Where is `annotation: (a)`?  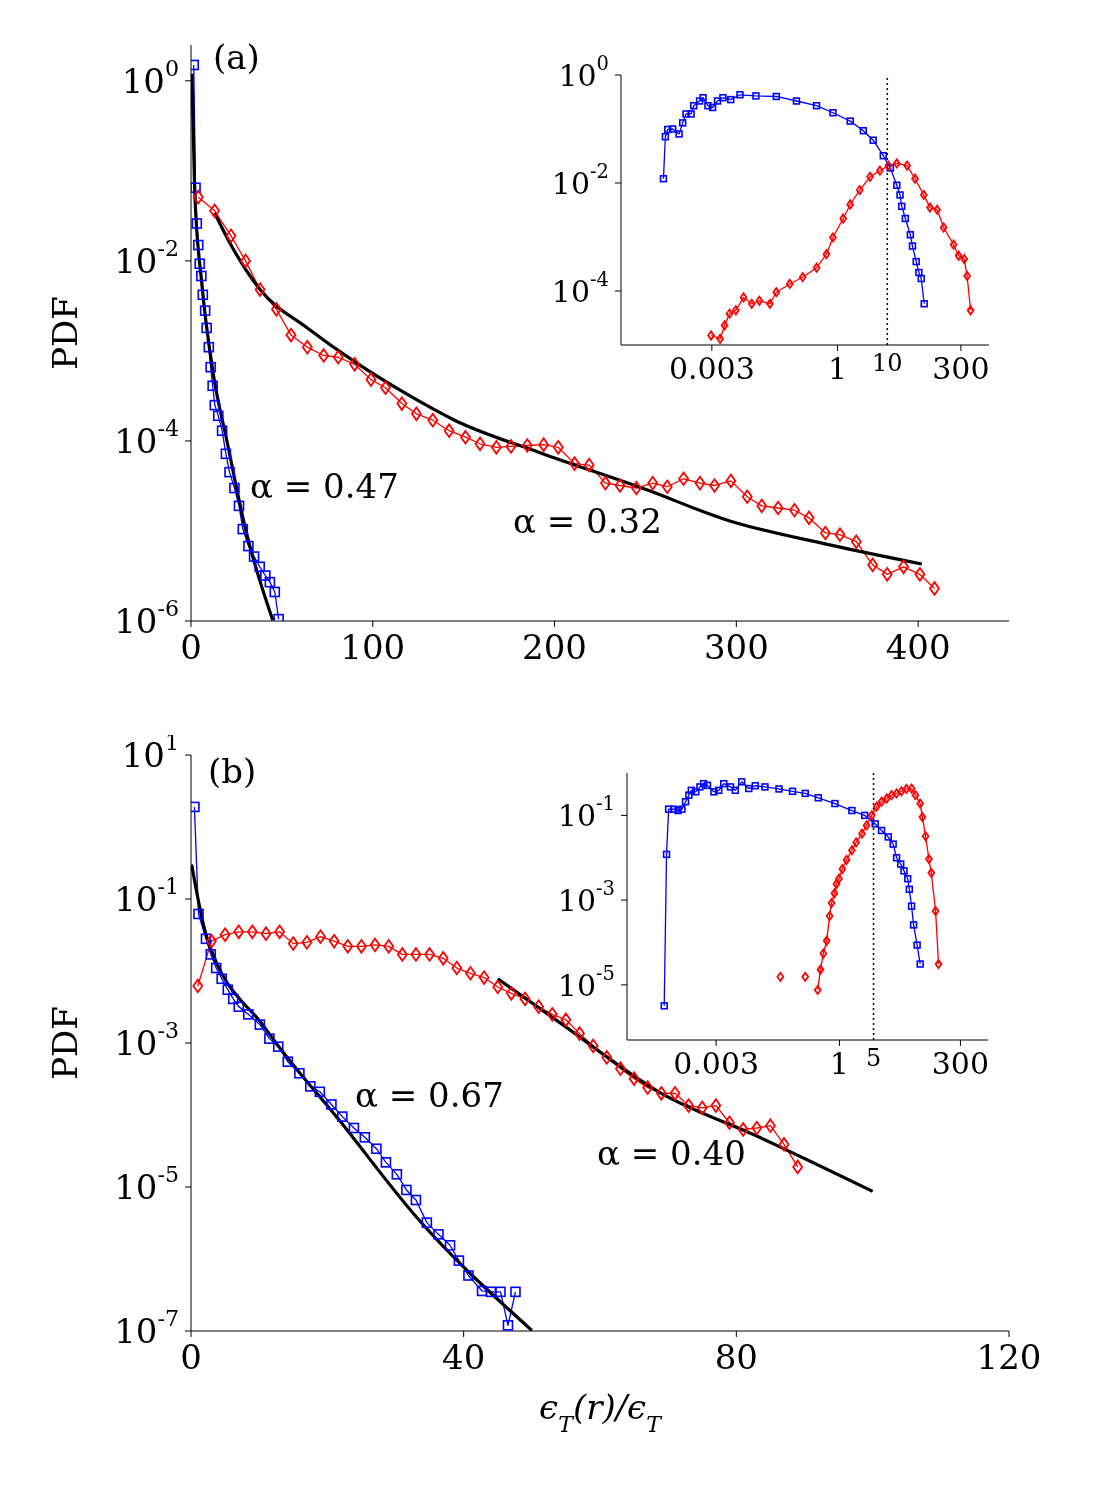
annotation: (a) is located at coordinates (236, 57).